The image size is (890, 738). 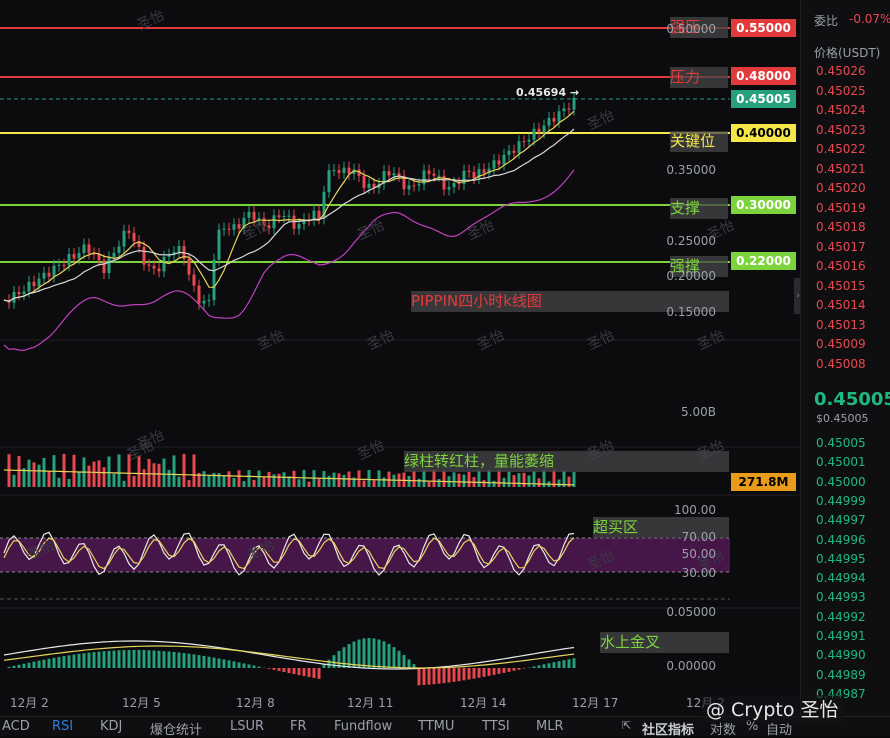 What do you see at coordinates (298, 726) in the screenshot?
I see `tab-fr: FR` at bounding box center [298, 726].